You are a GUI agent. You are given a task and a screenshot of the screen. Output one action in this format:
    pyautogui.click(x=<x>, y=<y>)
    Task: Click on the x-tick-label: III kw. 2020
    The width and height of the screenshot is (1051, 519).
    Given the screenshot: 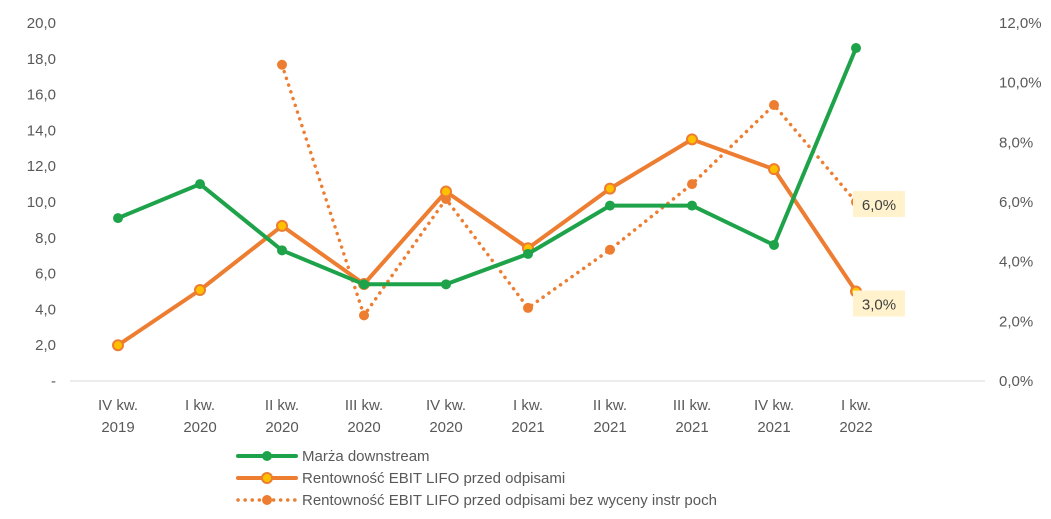 What is the action you would take?
    pyautogui.click(x=364, y=416)
    